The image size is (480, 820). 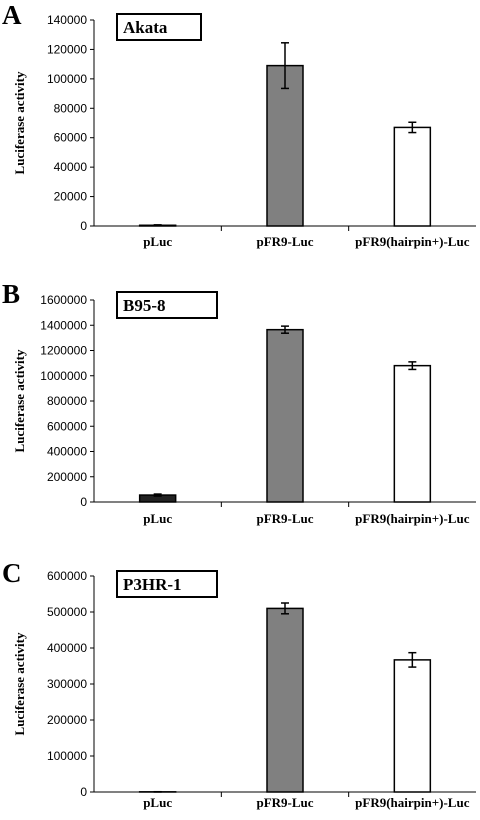 I want to click on chart-title: Akata, so click(x=145, y=27).